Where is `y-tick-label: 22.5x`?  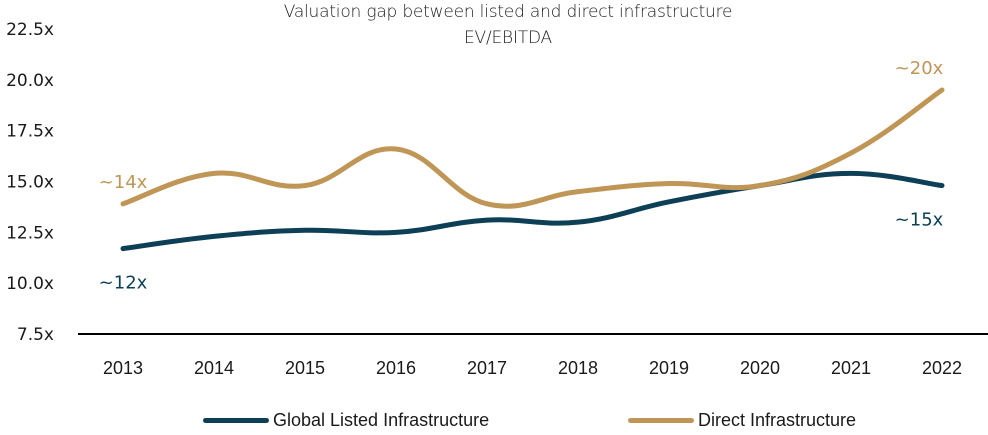
y-tick-label: 22.5x is located at coordinates (30, 30).